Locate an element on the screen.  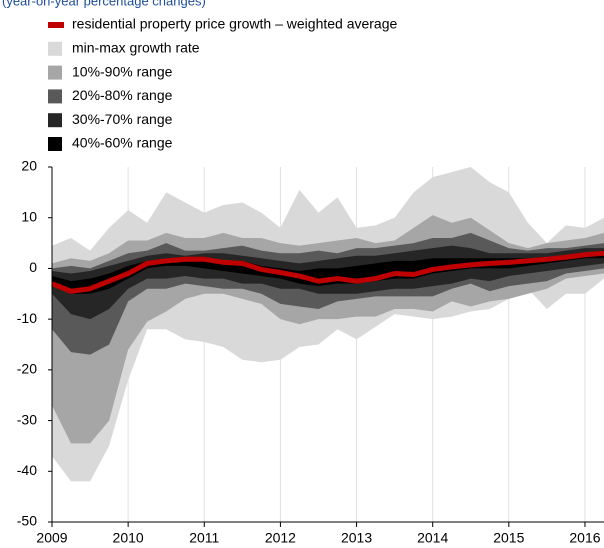
line is located at coordinates (327, 272).